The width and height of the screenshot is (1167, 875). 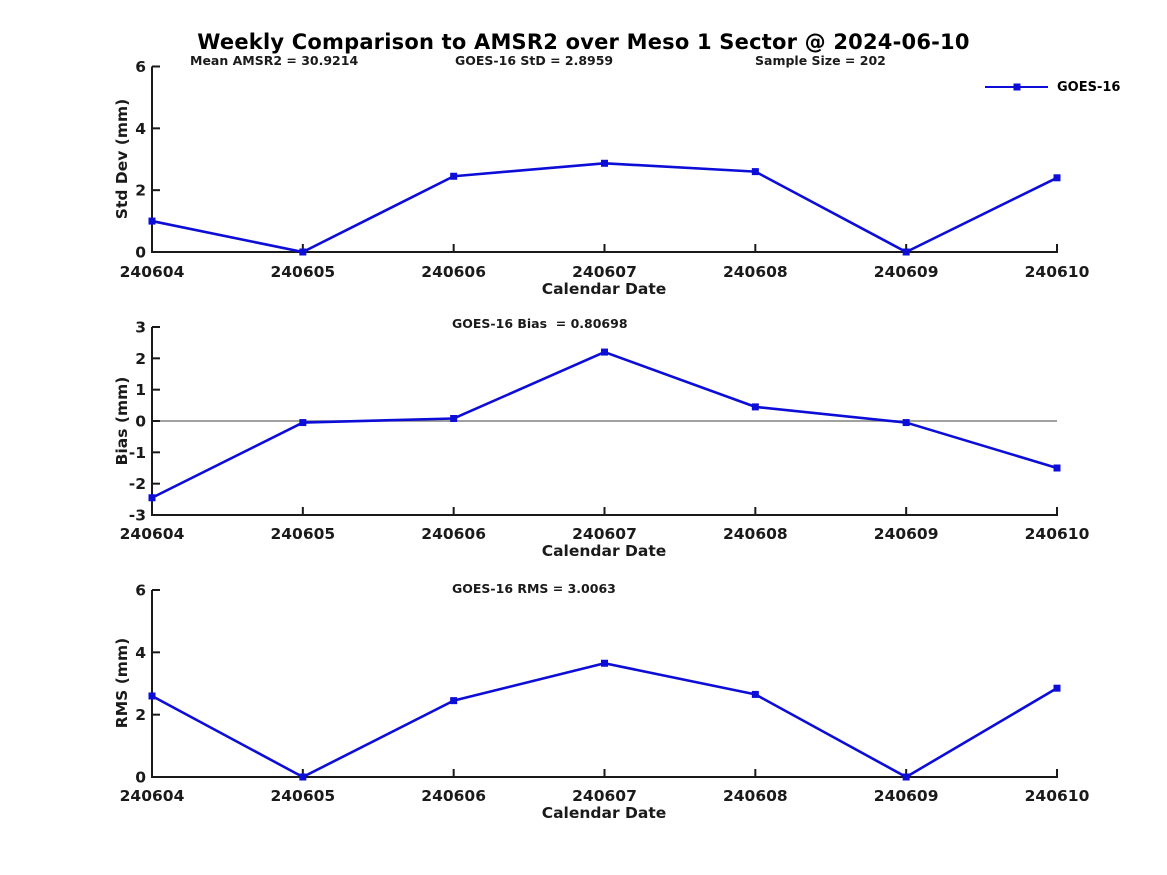 What do you see at coordinates (604, 813) in the screenshot?
I see `xlabel-calendar-date-3: Calendar Date` at bounding box center [604, 813].